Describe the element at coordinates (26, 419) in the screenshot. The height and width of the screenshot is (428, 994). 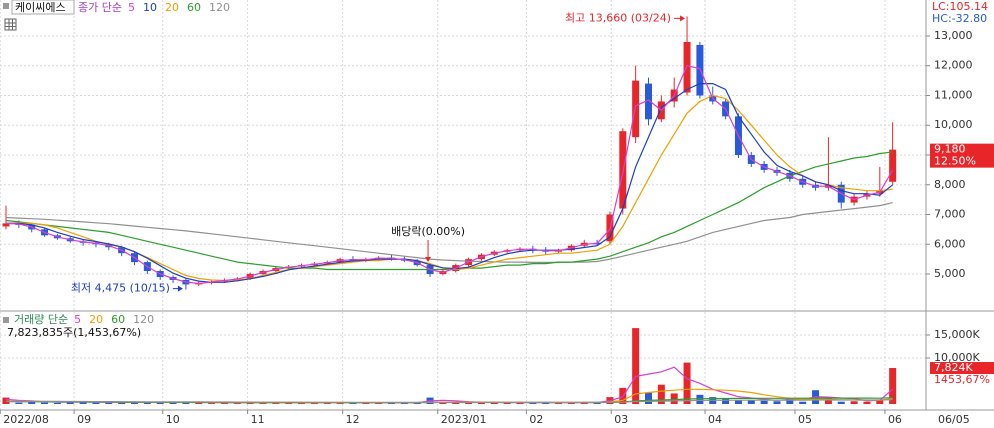
I see `x-tick-label: 2022/08` at that location.